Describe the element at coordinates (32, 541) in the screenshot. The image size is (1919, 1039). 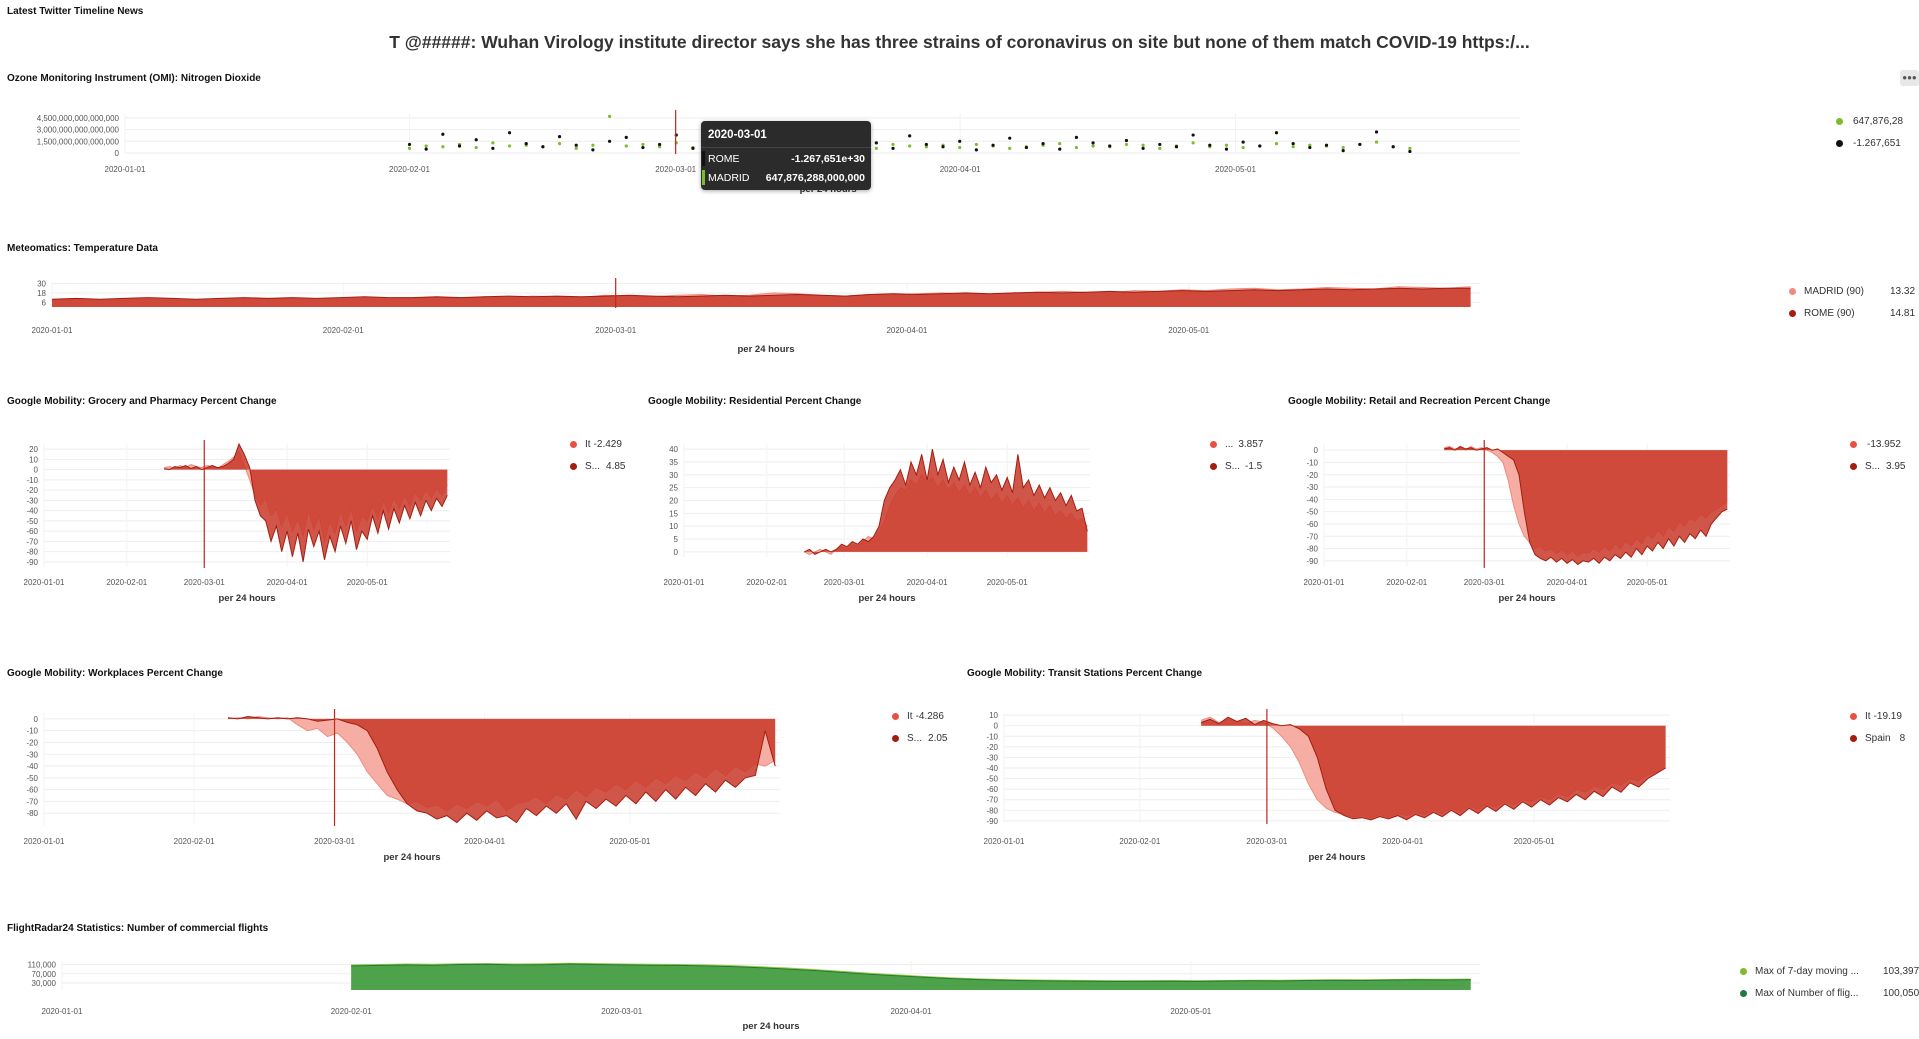
I see `y-tick-label: -70` at that location.